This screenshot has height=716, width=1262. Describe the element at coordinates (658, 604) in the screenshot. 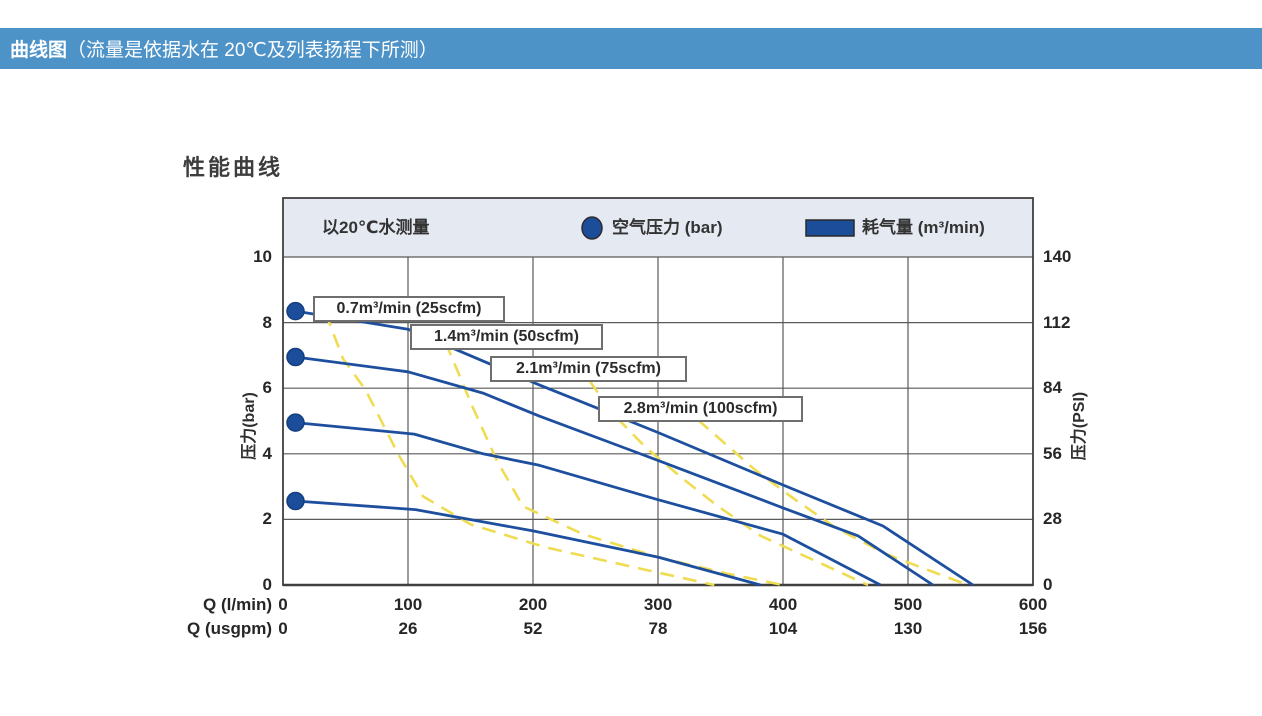

I see `x-flow-tick: 300` at that location.